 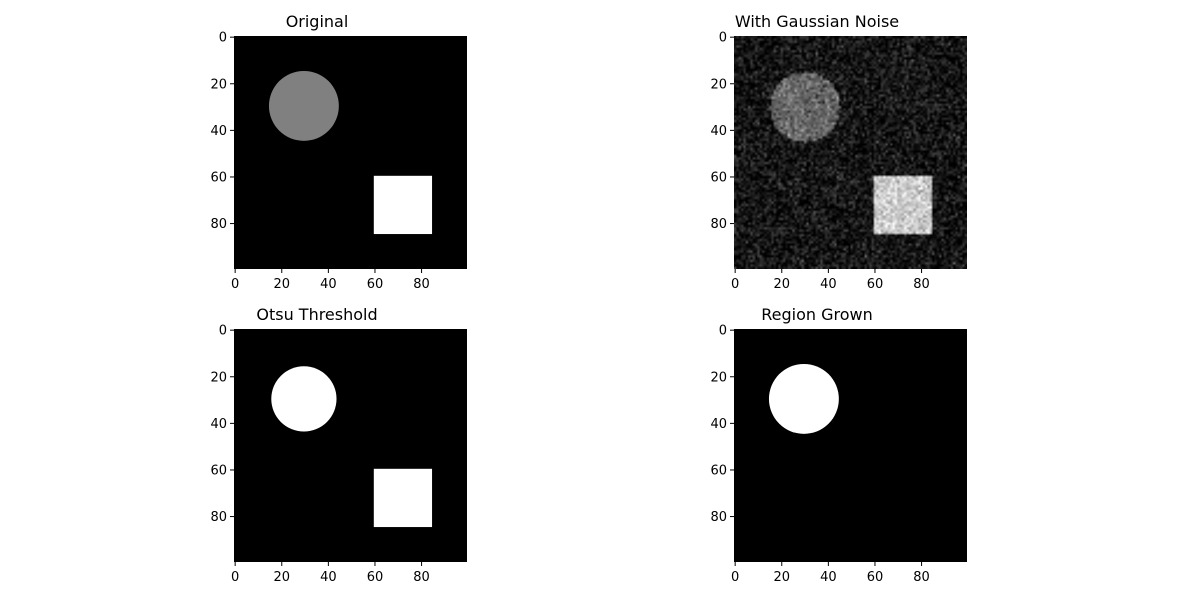 What do you see at coordinates (817, 21) in the screenshot?
I see `panel-title: With Gaussian Noise` at bounding box center [817, 21].